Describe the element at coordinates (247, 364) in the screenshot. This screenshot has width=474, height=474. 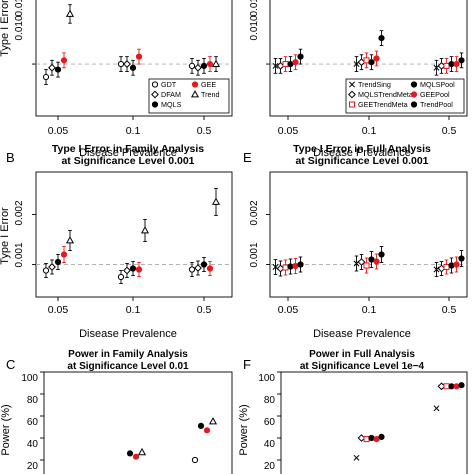
I see `panel-f-letter: F` at that location.